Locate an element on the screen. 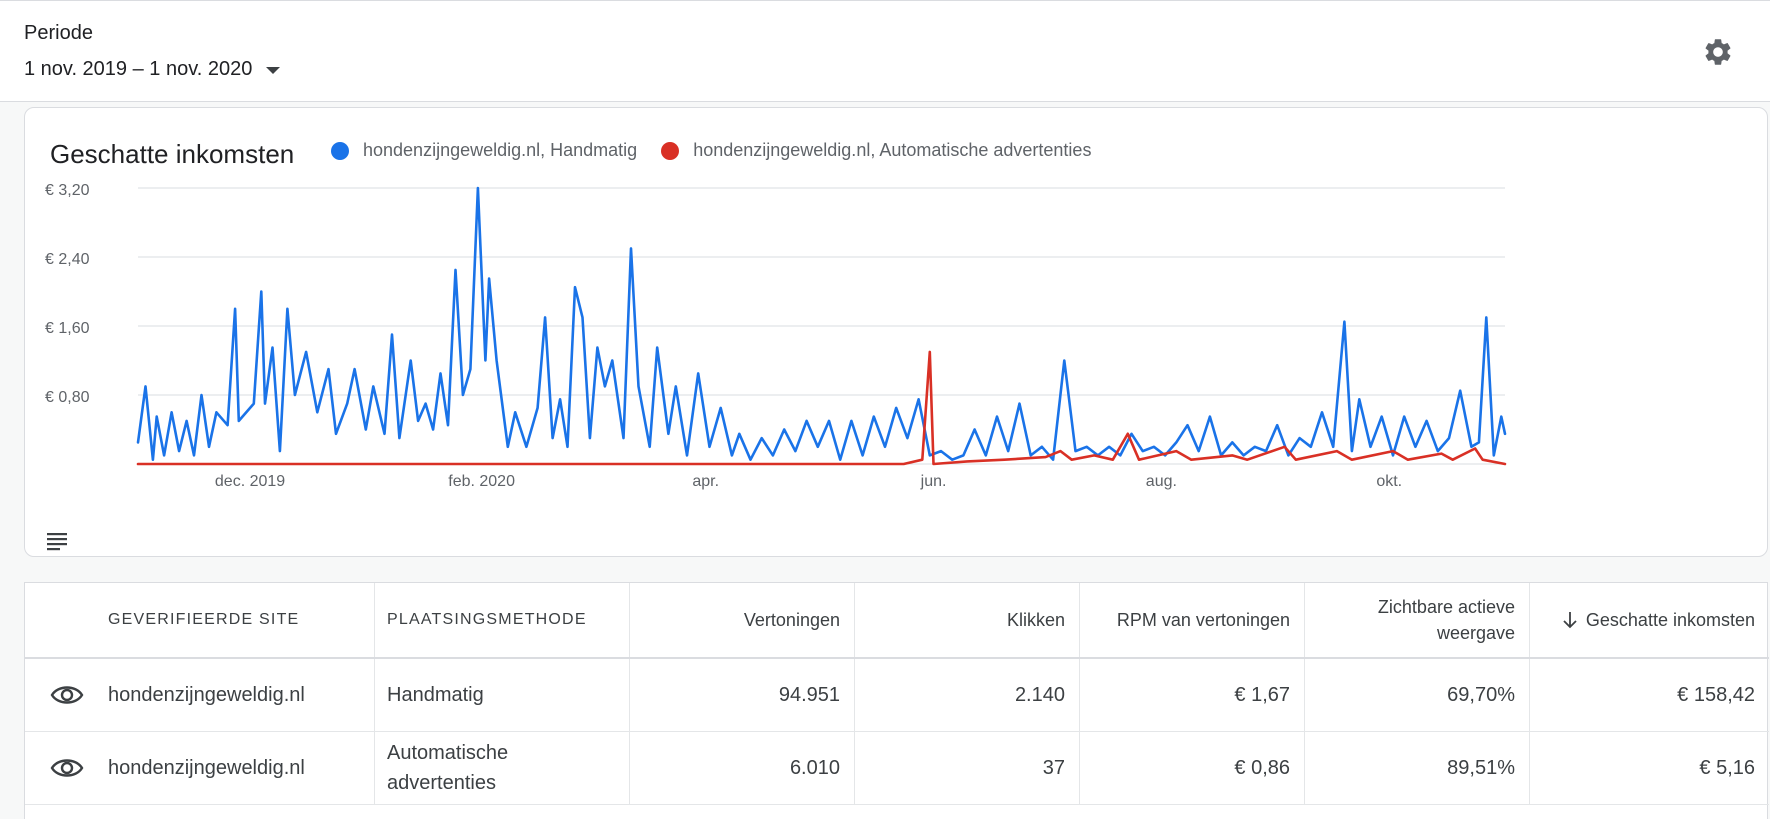 This screenshot has width=1770, height=819. period-label: Periode is located at coordinates (58, 33).